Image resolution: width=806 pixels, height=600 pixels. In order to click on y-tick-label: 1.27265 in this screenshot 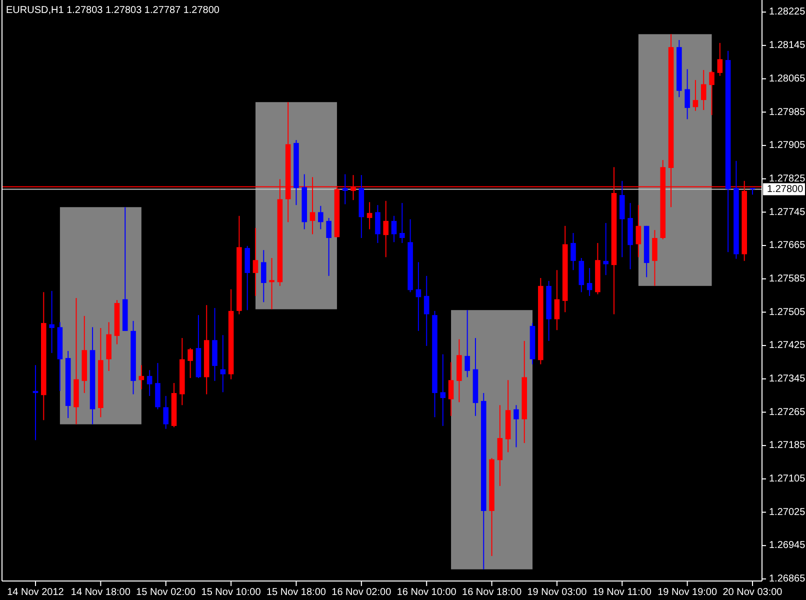, I will do `click(787, 412)`.